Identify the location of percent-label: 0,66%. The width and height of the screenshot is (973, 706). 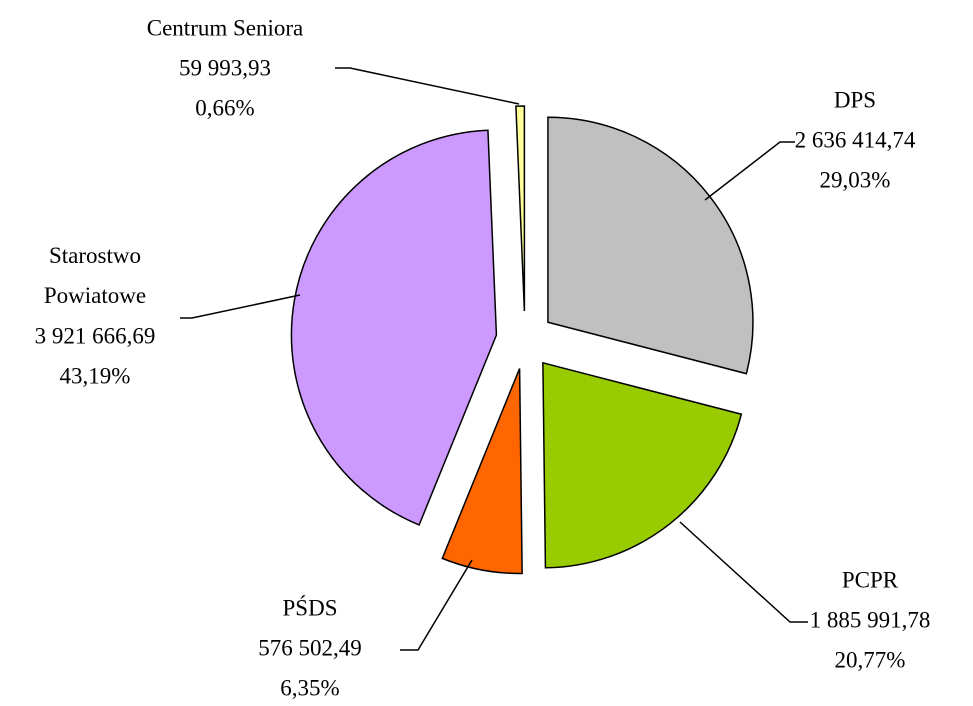
(224, 107).